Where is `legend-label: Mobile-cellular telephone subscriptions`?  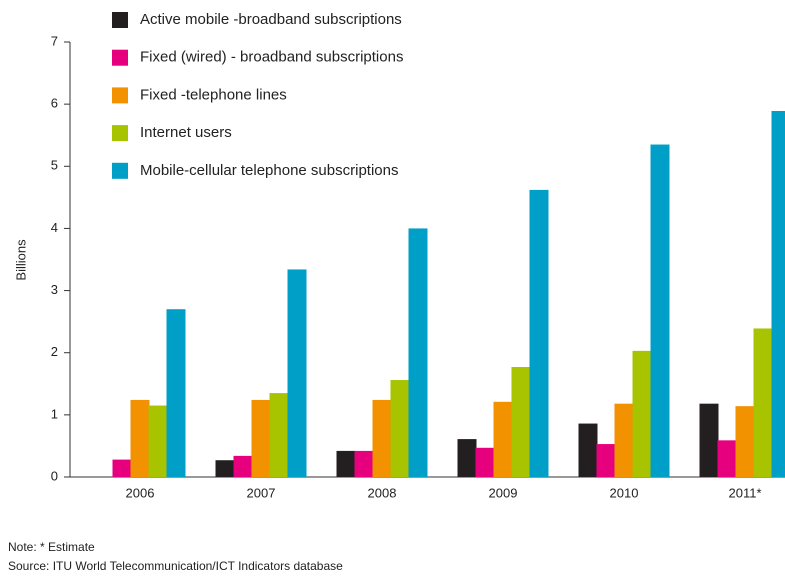 legend-label: Mobile-cellular telephone subscriptions is located at coordinates (269, 170).